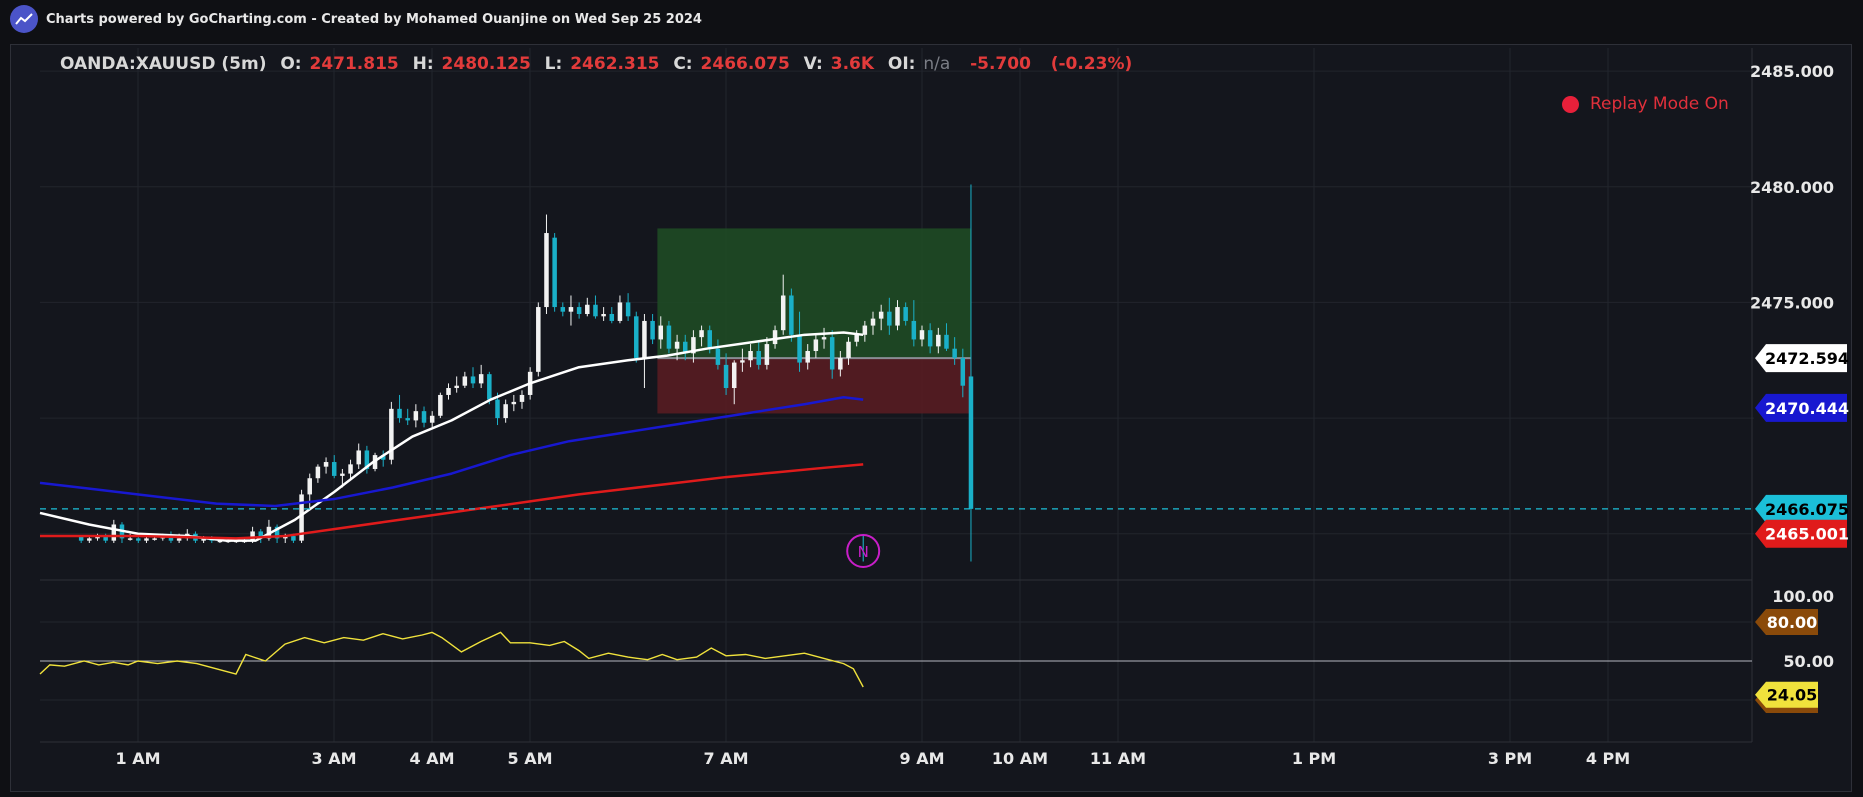  I want to click on rsi-line, so click(451, 659).